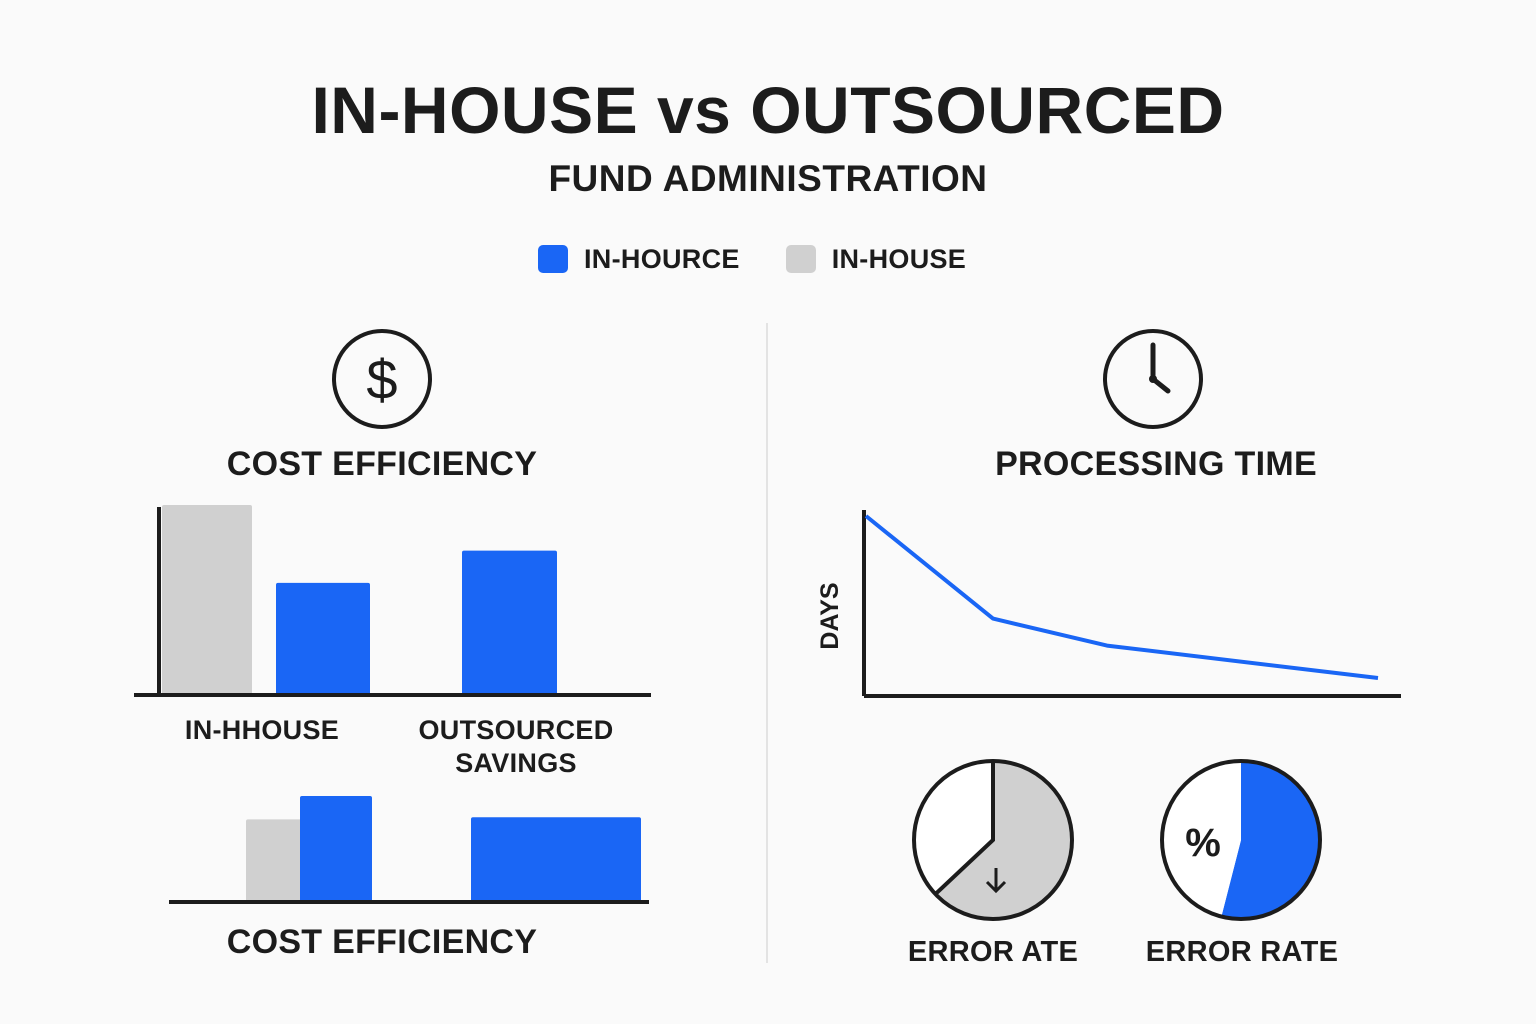 The height and width of the screenshot is (1024, 1536). What do you see at coordinates (382, 942) in the screenshot?
I see `cost-efficiency-heading-2: COST EFFICIENCY` at bounding box center [382, 942].